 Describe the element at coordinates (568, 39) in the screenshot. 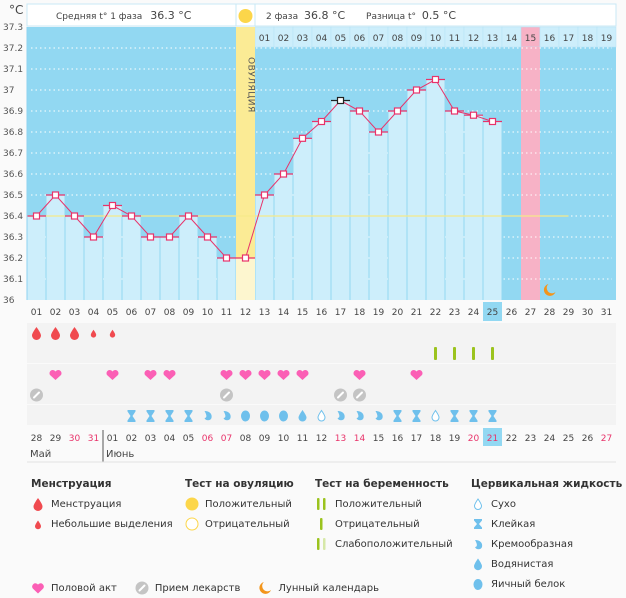

I see `luteal-day-label: 17` at that location.